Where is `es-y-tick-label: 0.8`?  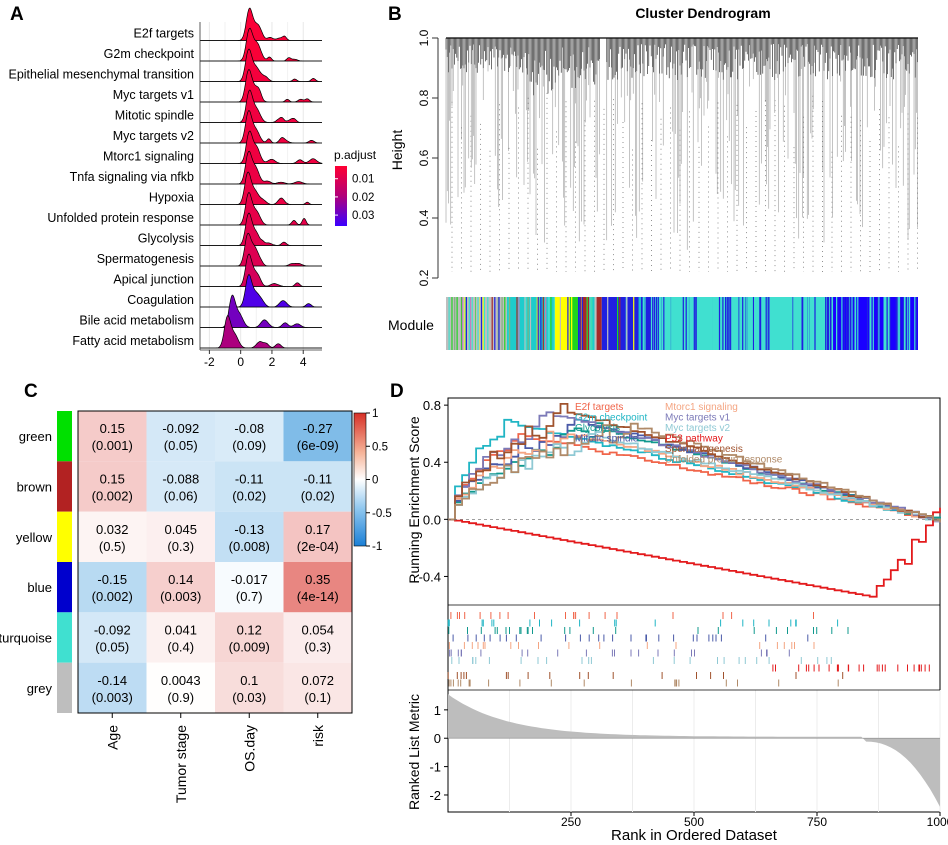 es-y-tick-label: 0.8 is located at coordinates (432, 405).